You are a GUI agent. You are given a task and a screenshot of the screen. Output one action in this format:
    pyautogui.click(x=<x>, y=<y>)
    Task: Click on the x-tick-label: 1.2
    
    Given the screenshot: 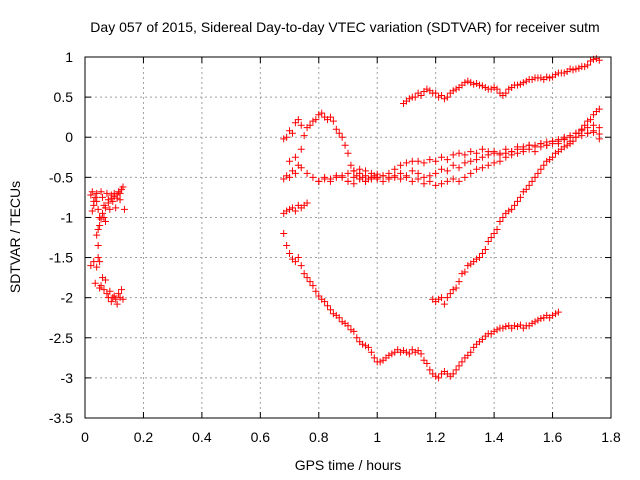 What is the action you would take?
    pyautogui.click(x=436, y=437)
    